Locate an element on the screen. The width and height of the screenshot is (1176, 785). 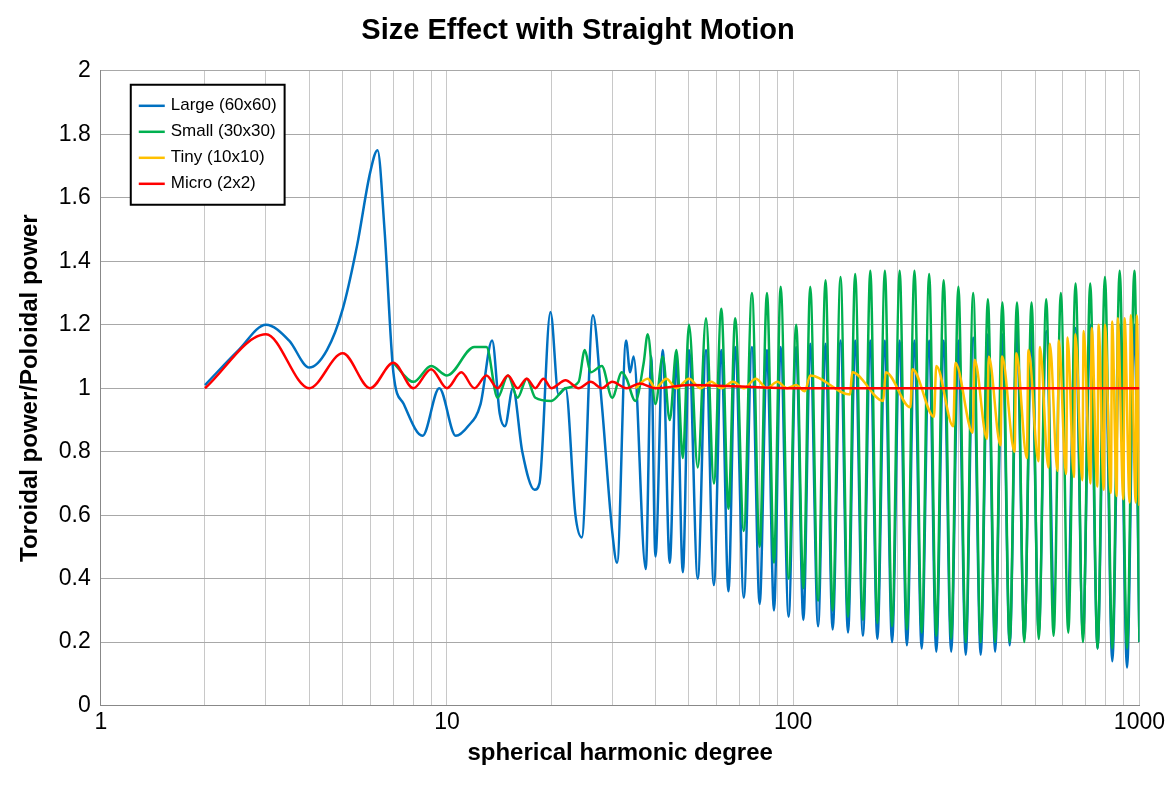
legend-label: Tiny (10x10) is located at coordinates (217, 157).